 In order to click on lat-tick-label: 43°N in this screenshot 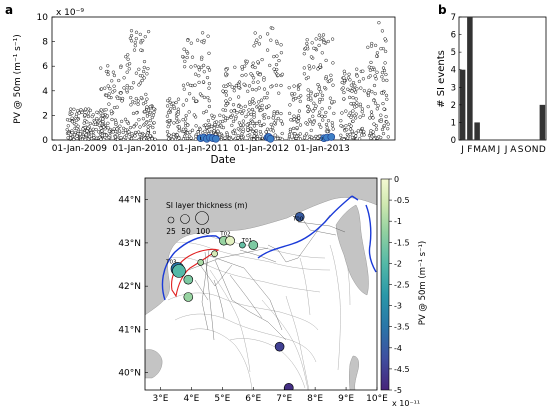, I will do `click(129, 244)`.